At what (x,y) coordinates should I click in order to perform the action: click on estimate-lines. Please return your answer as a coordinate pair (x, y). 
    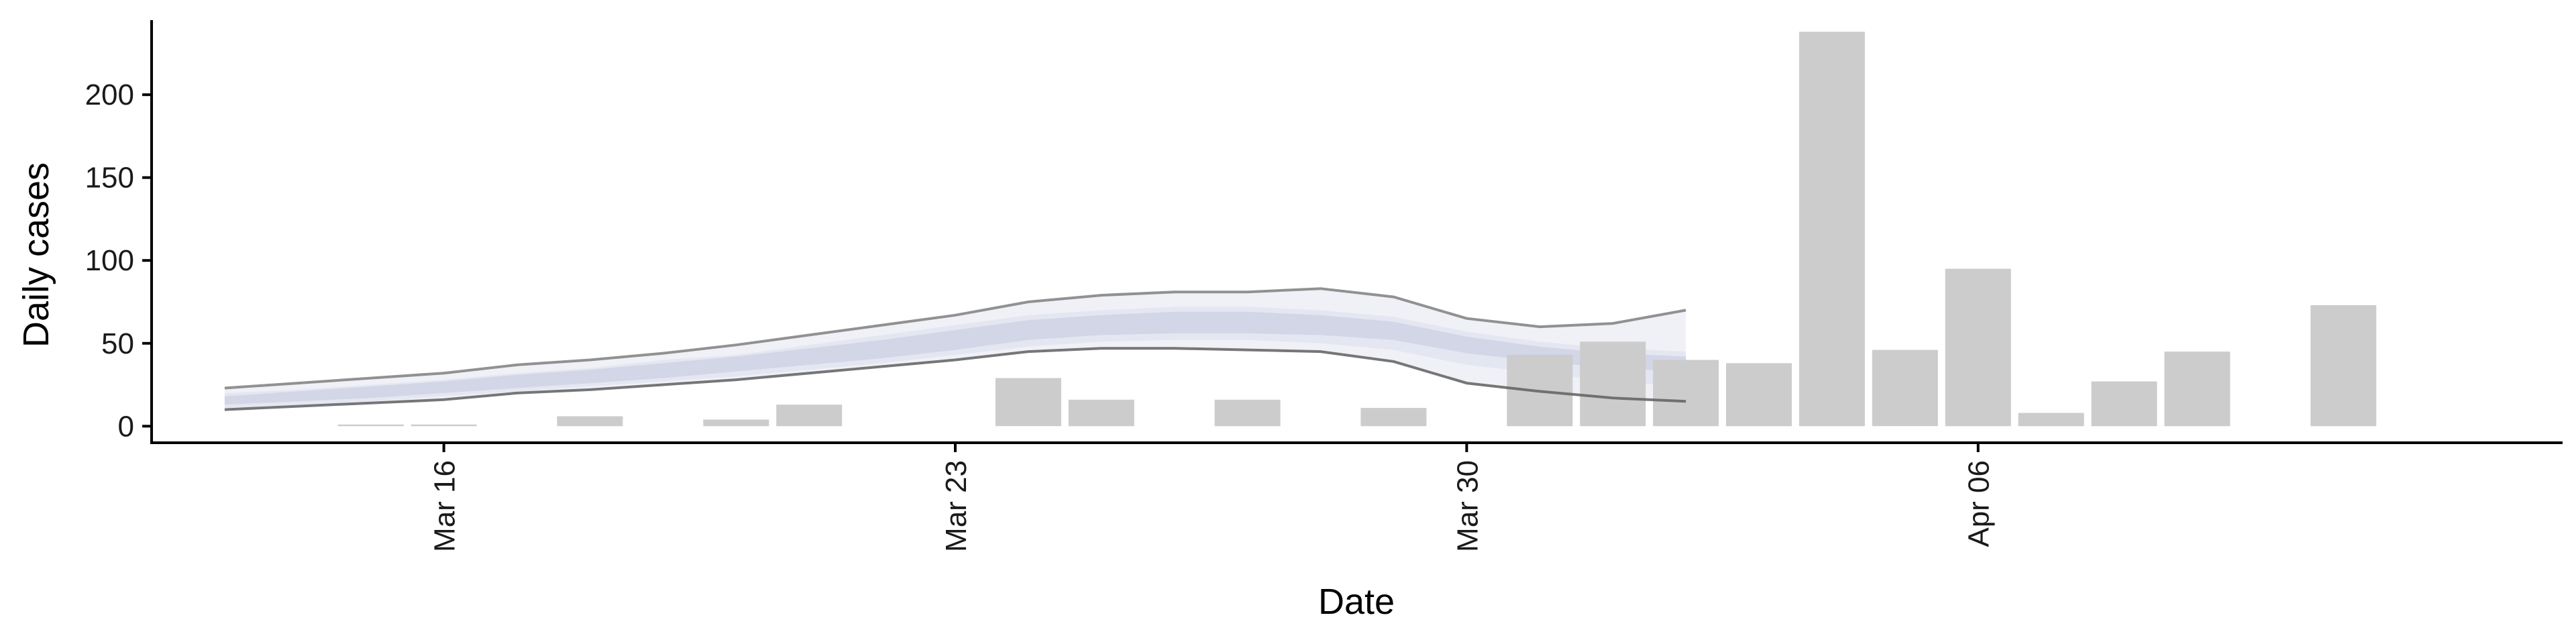
    Looking at the image, I should click on (955, 349).